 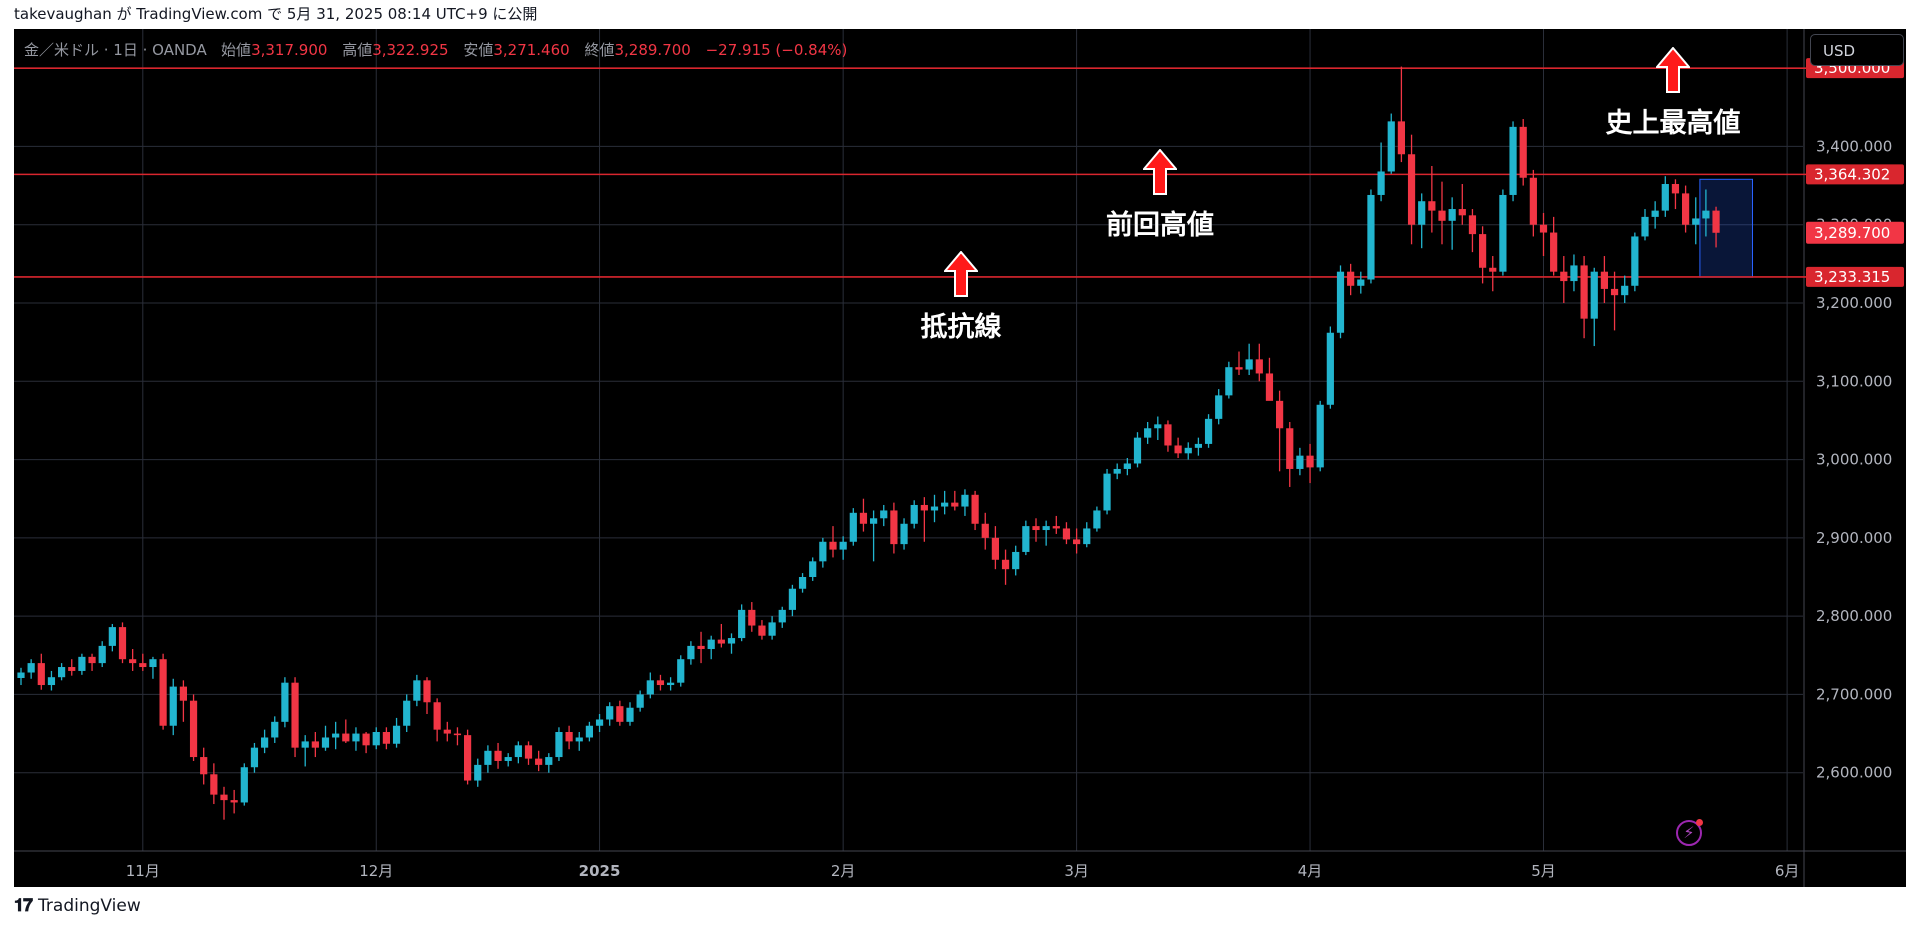 What do you see at coordinates (652, 50) in the screenshot?
I see `legend-close-value: 3,289.700` at bounding box center [652, 50].